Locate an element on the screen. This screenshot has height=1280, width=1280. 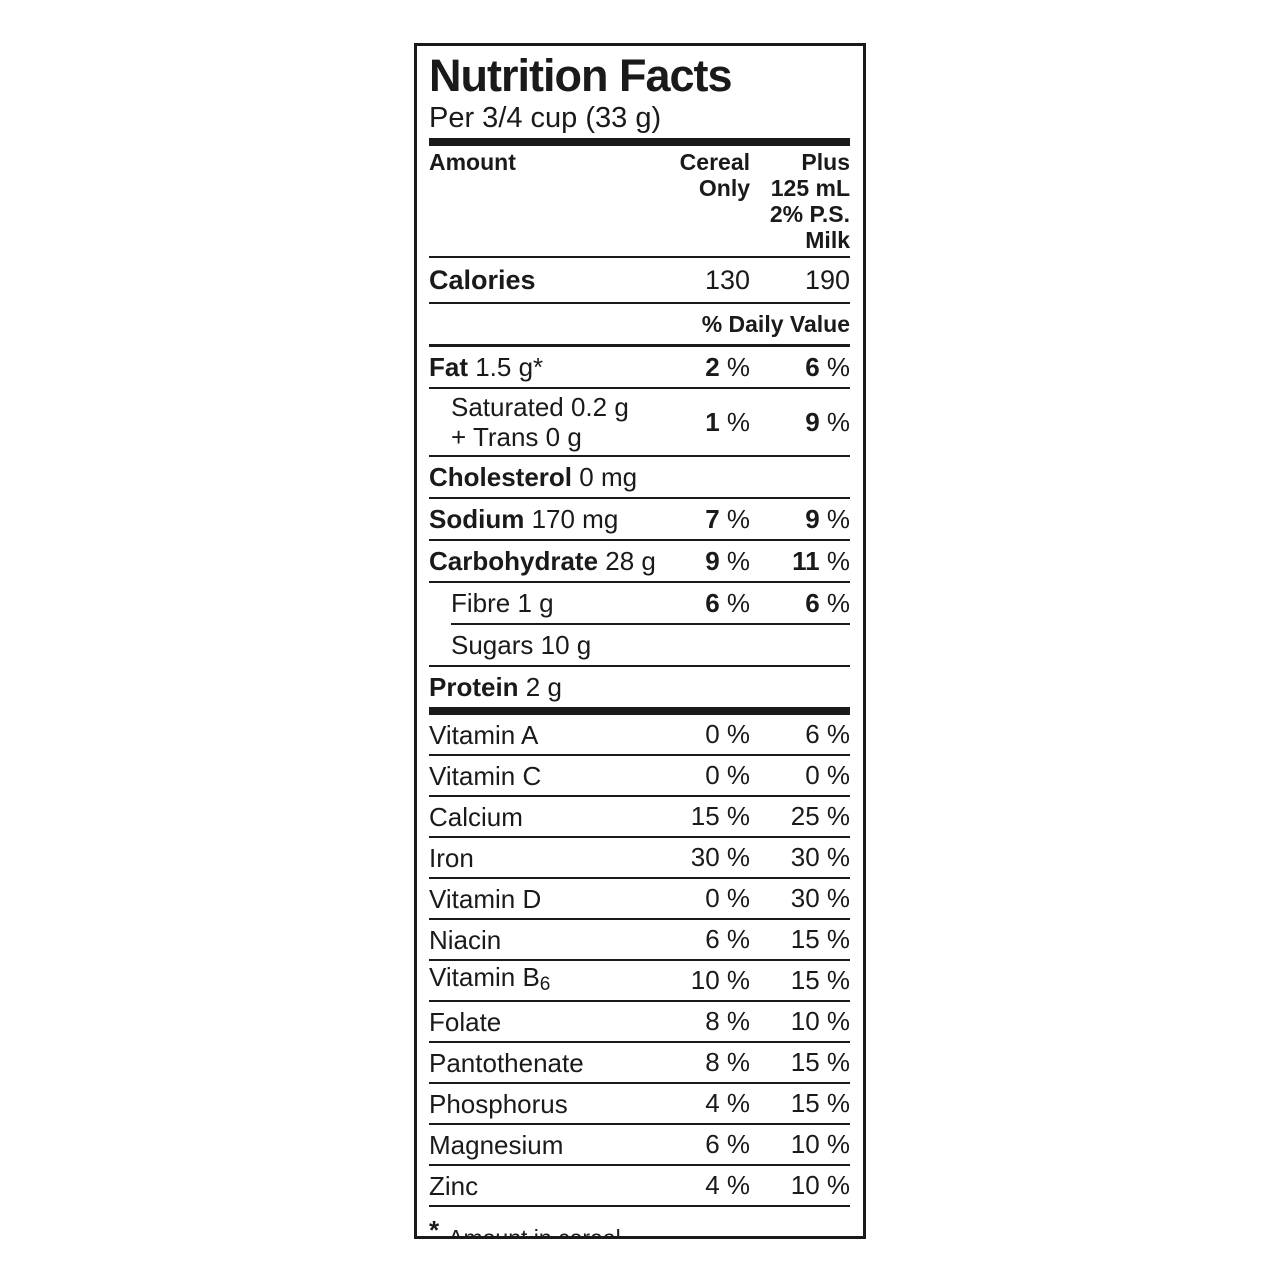
nutrient-row: Calcium 15 % 25 % is located at coordinates (639, 816).